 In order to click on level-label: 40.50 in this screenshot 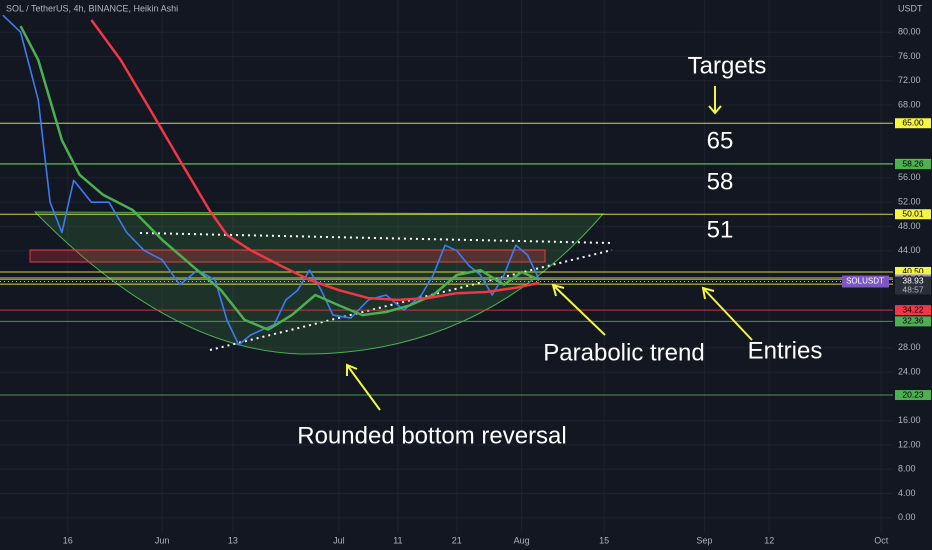, I will do `click(913, 271)`.